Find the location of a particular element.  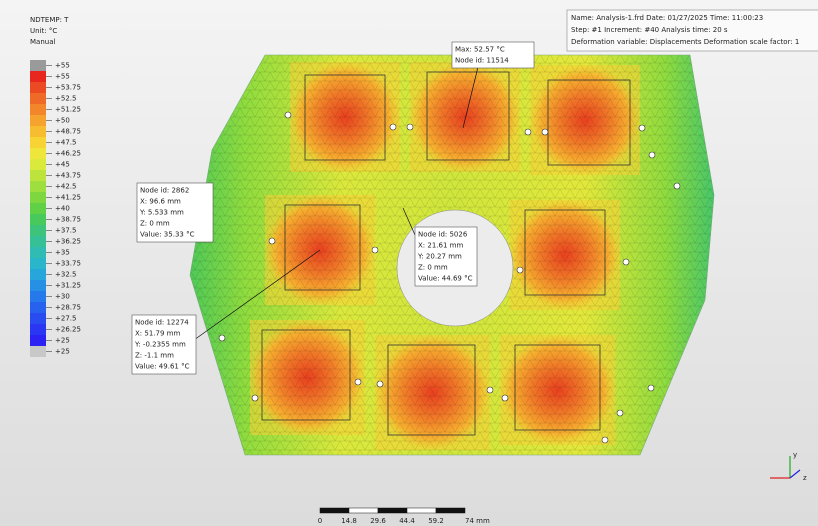

header-text: NDTEMP: T is located at coordinates (49, 20).